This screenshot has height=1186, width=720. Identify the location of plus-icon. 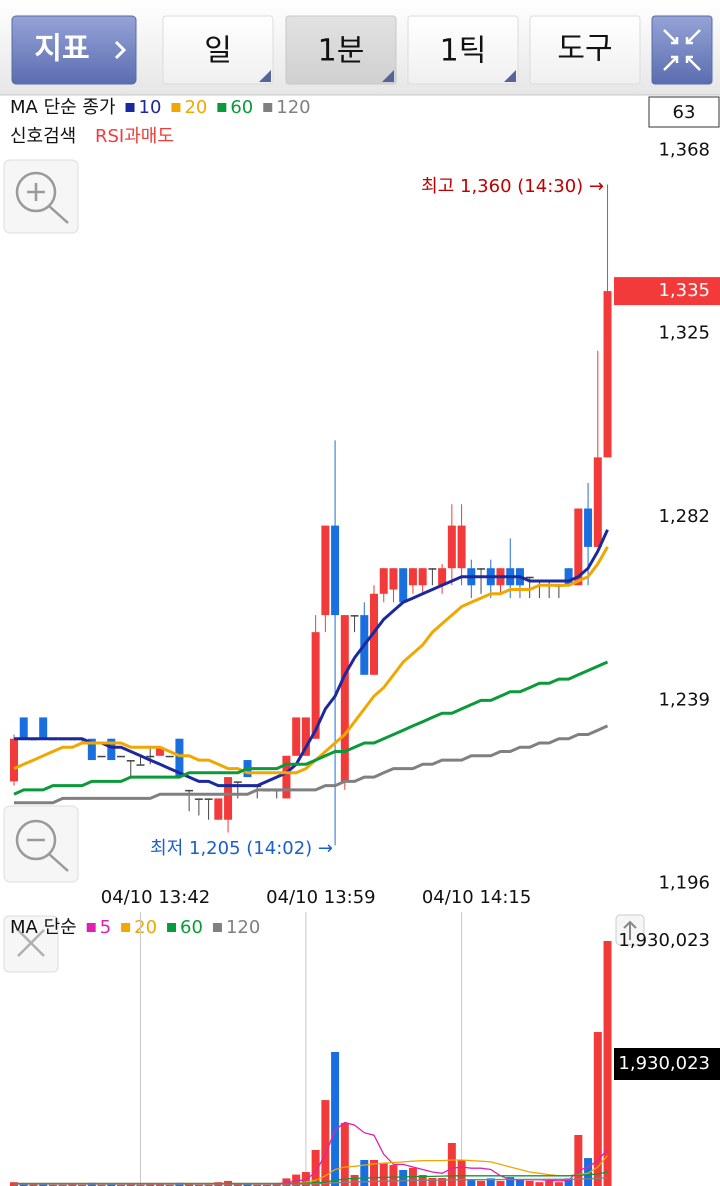
(48, 203).